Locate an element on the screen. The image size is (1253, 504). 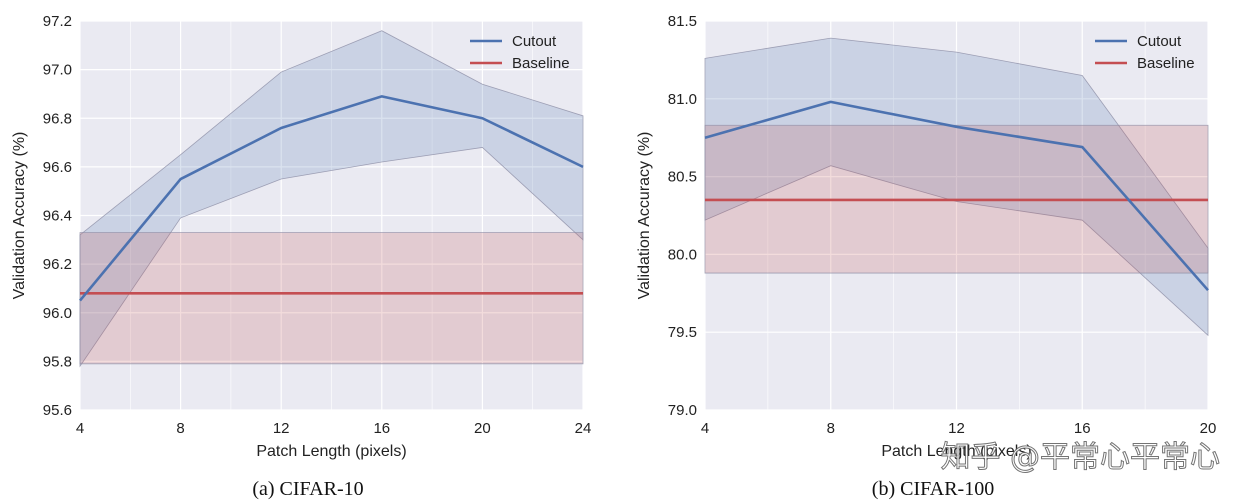
y-tick-label: 79.0 is located at coordinates (682, 410).